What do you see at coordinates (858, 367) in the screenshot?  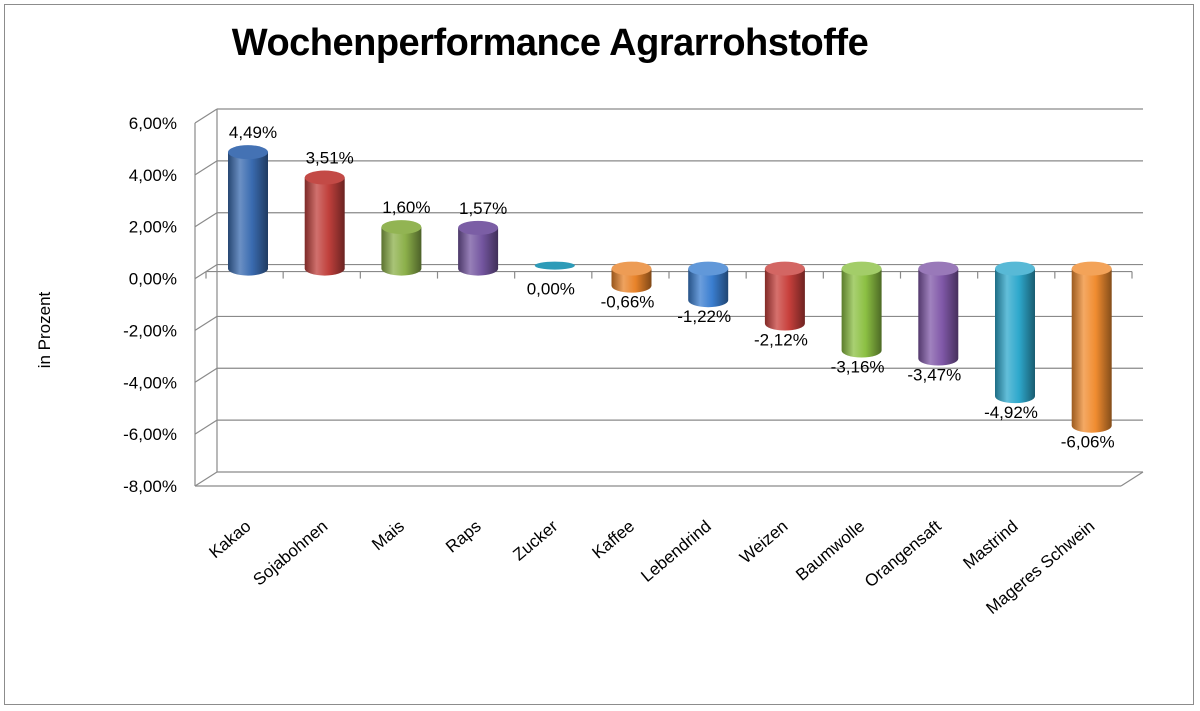 I see `data-label: -3,16%` at bounding box center [858, 367].